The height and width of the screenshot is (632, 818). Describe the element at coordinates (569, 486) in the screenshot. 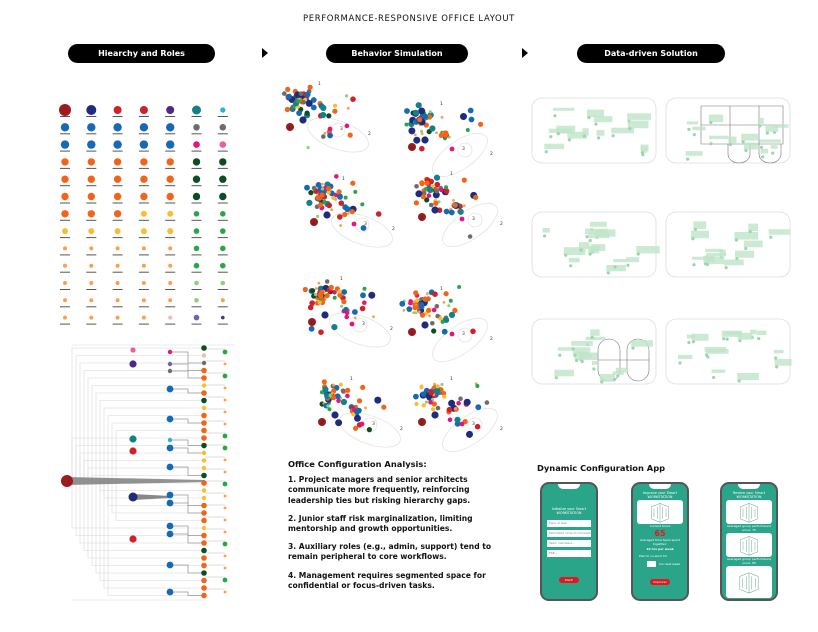

I see `phone-notch` at that location.